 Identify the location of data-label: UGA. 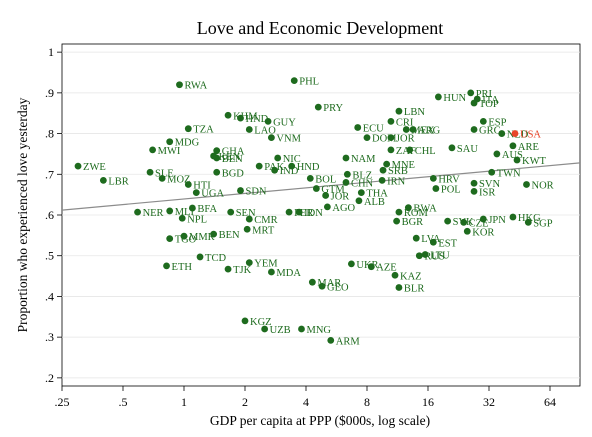
(212, 194).